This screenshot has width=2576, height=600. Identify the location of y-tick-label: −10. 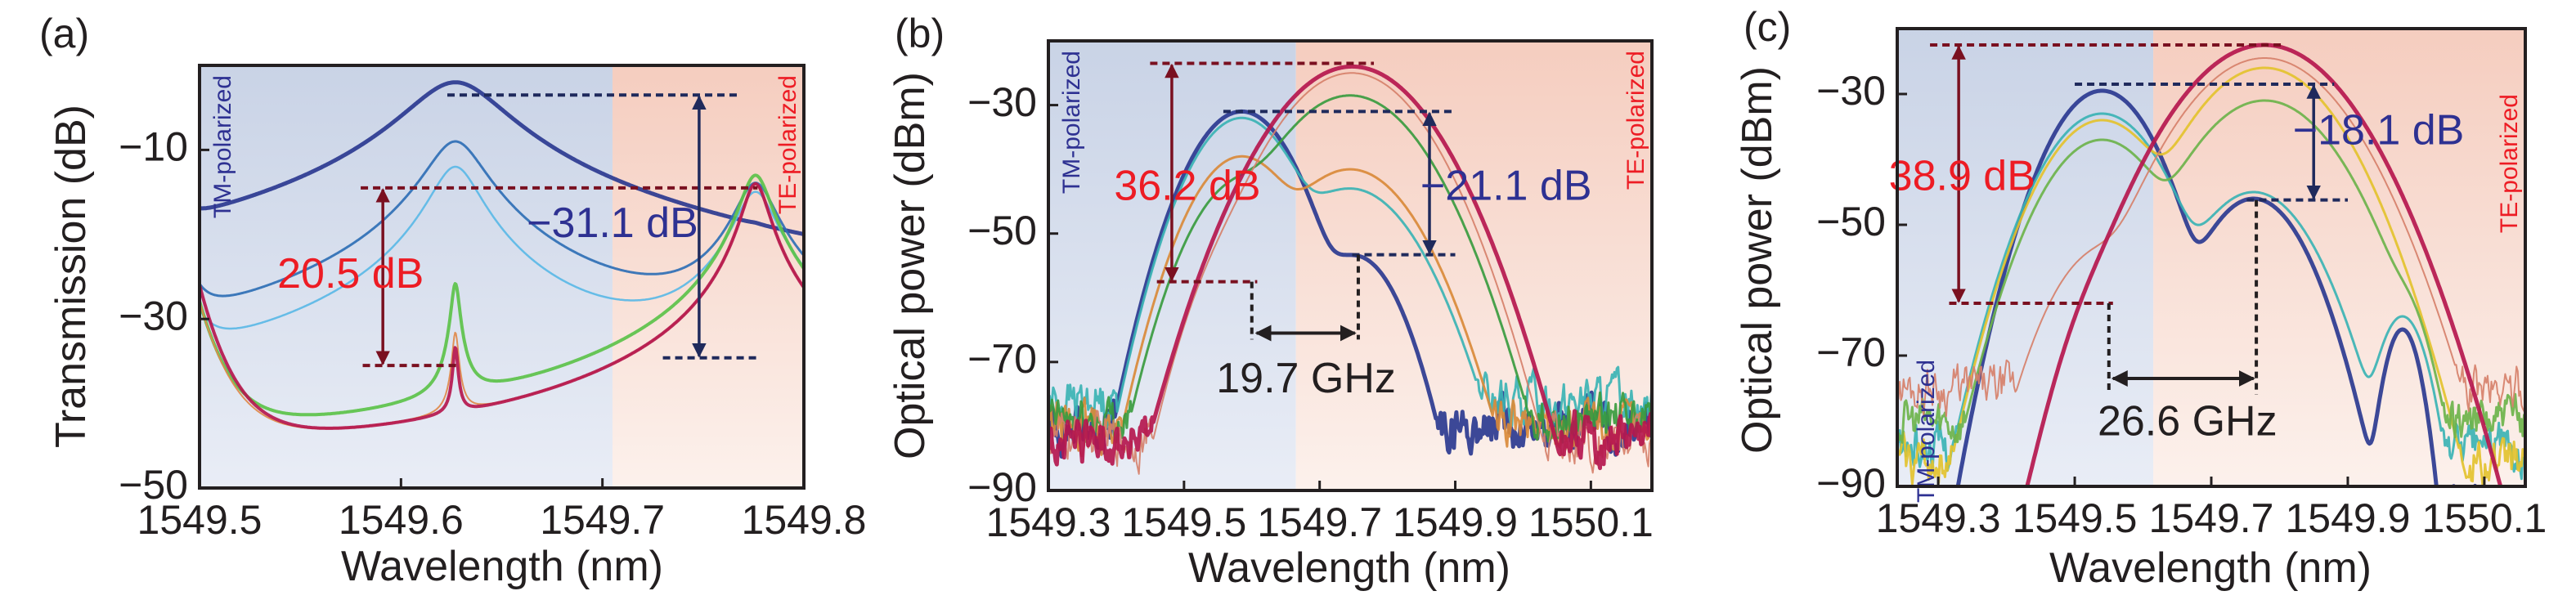
(153, 147).